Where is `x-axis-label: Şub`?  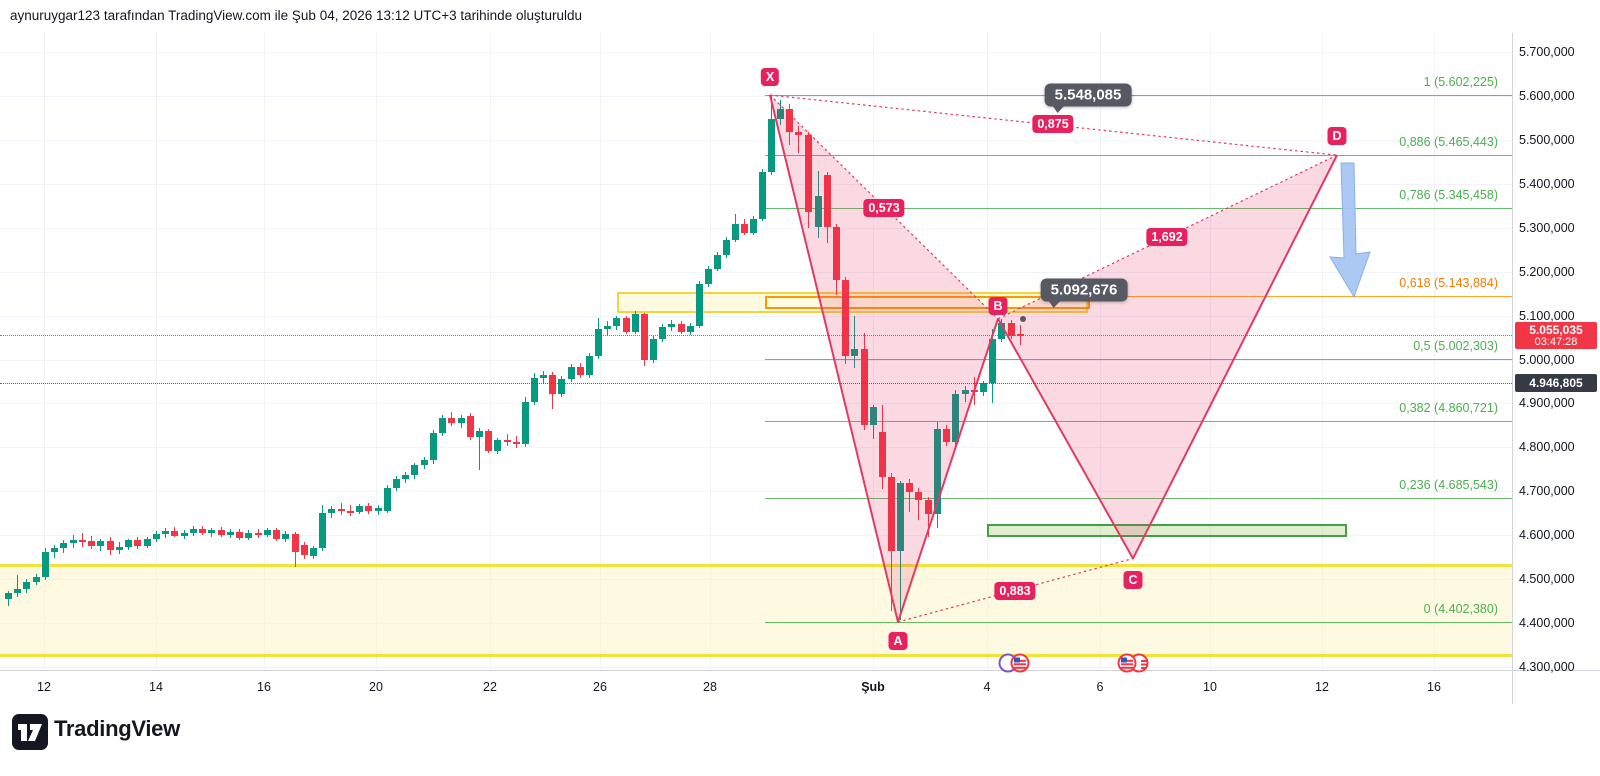
x-axis-label: Şub is located at coordinates (873, 687).